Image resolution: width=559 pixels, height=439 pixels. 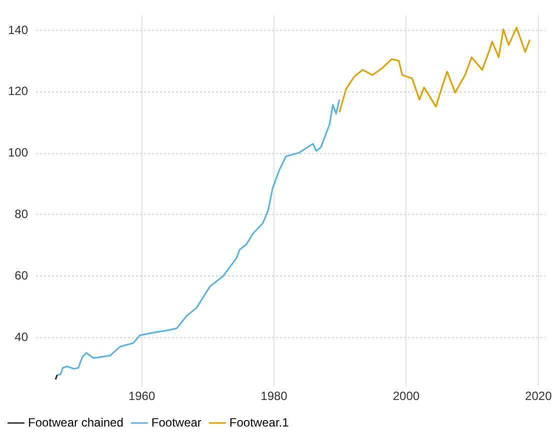 What do you see at coordinates (21, 214) in the screenshot?
I see `y-tick-label: 80` at bounding box center [21, 214].